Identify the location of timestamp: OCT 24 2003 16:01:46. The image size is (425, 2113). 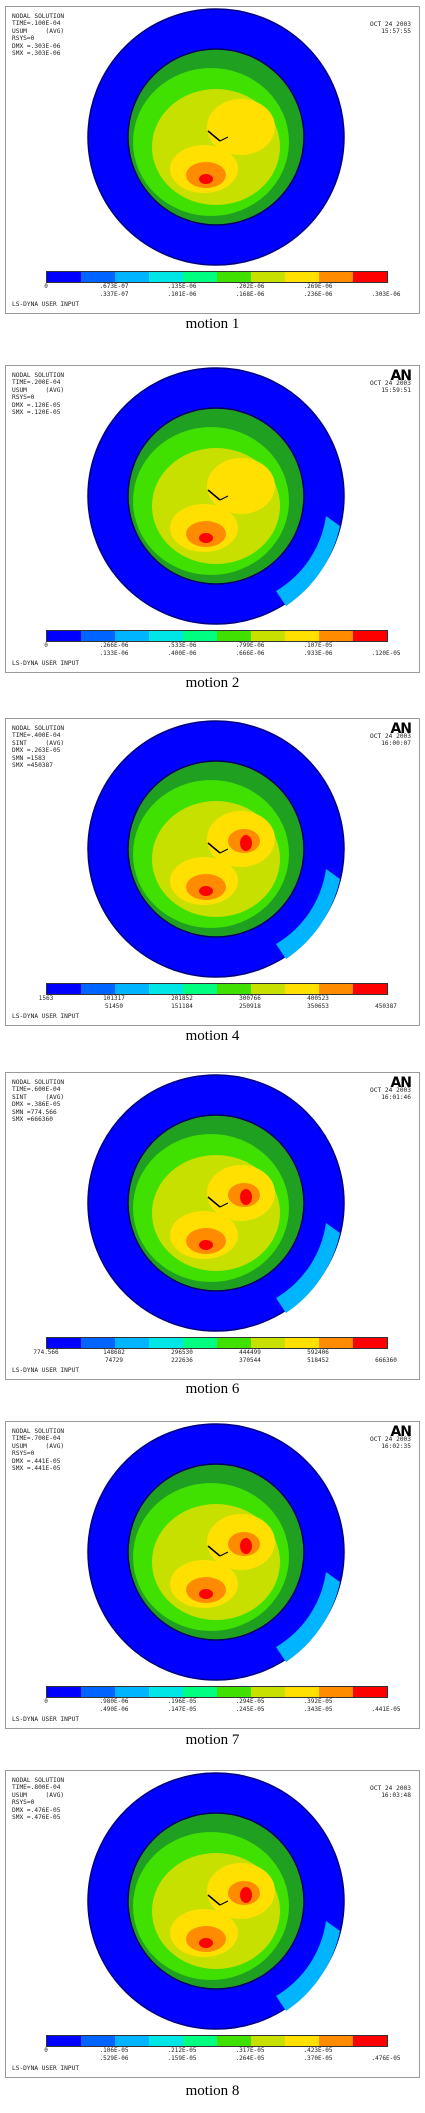
(390, 1094).